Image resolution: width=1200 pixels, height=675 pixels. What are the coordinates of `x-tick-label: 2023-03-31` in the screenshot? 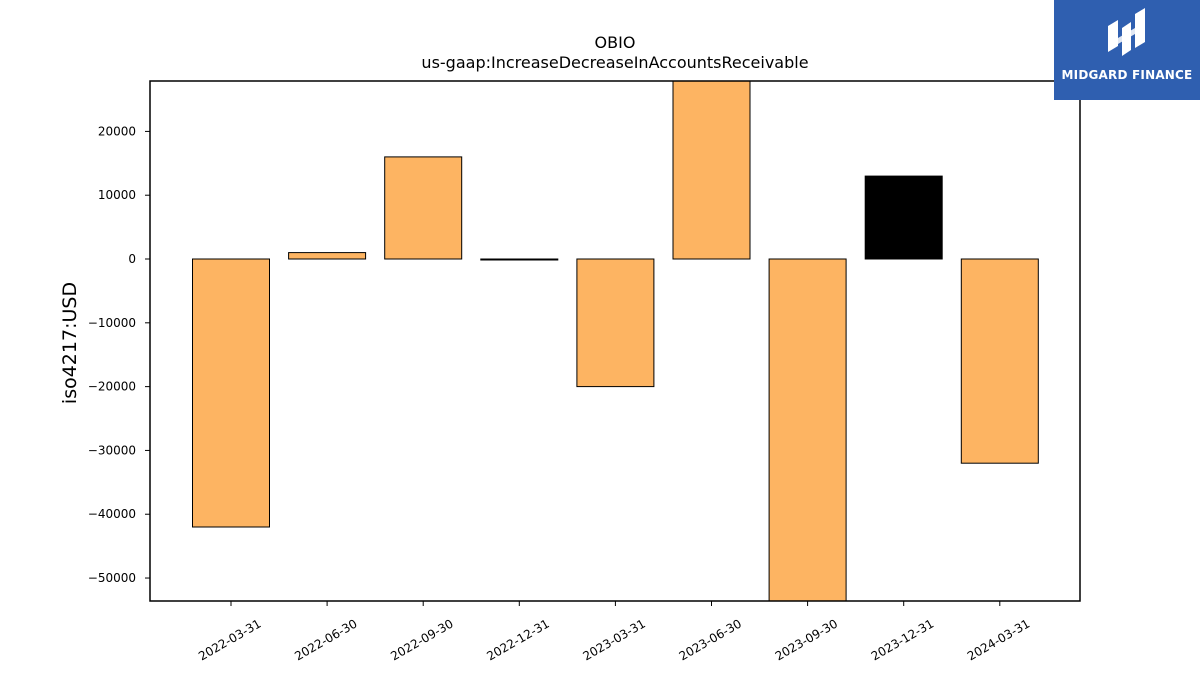 It's located at (613, 639).